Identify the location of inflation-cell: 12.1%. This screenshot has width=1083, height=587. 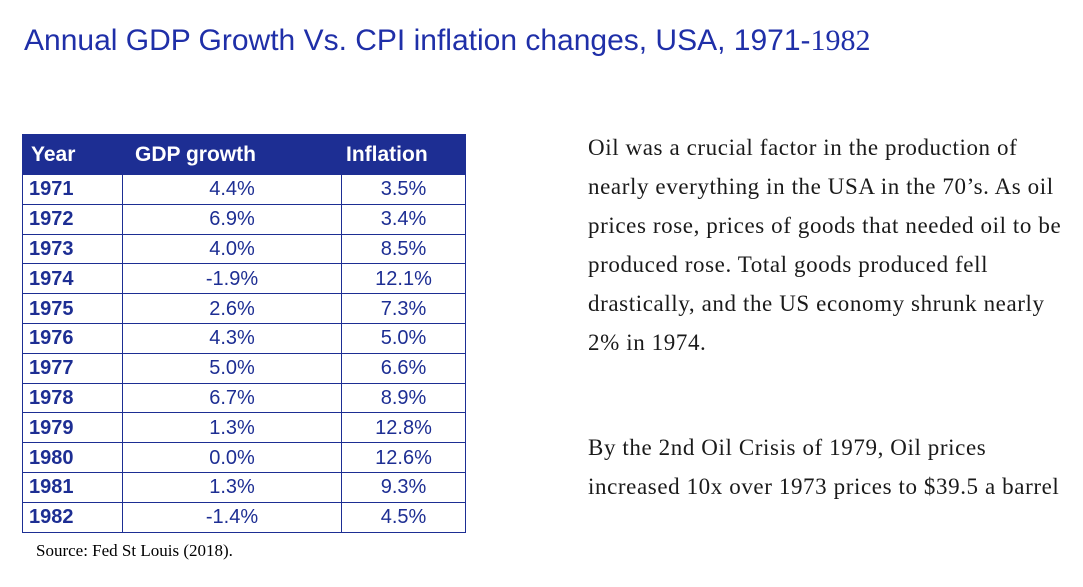
(403, 279).